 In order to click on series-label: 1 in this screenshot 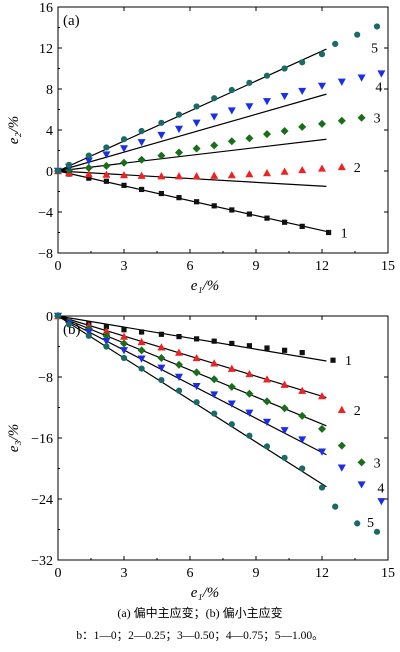, I will do `click(348, 361)`.